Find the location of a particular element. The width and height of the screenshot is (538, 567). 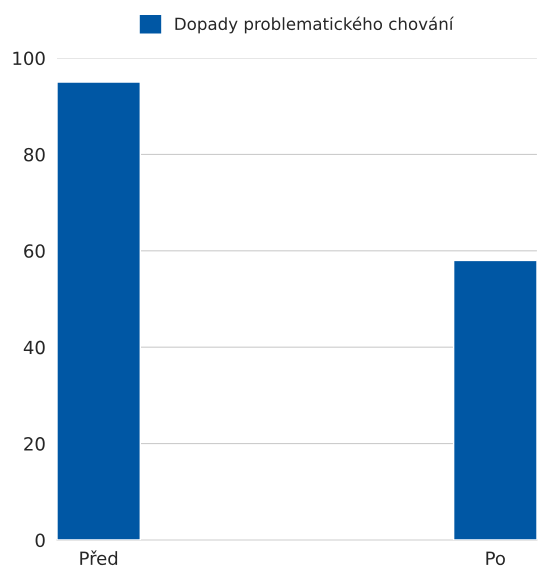

y-tick-label: 80 is located at coordinates (34, 155).